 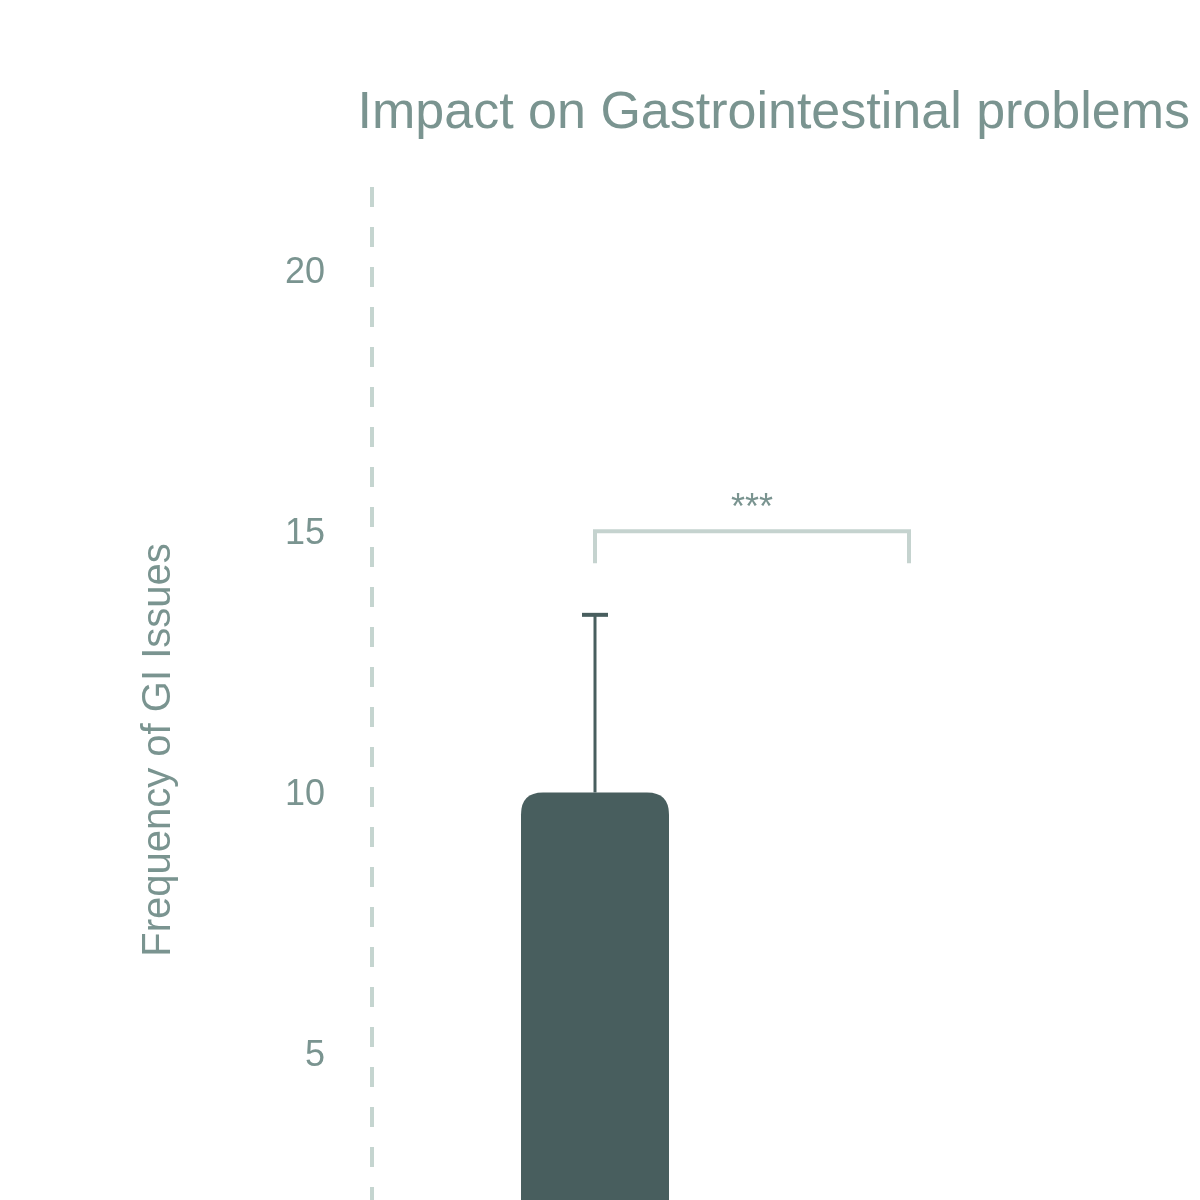 I want to click on y-axis-title: Frequency of GI Issues, so click(x=156, y=750).